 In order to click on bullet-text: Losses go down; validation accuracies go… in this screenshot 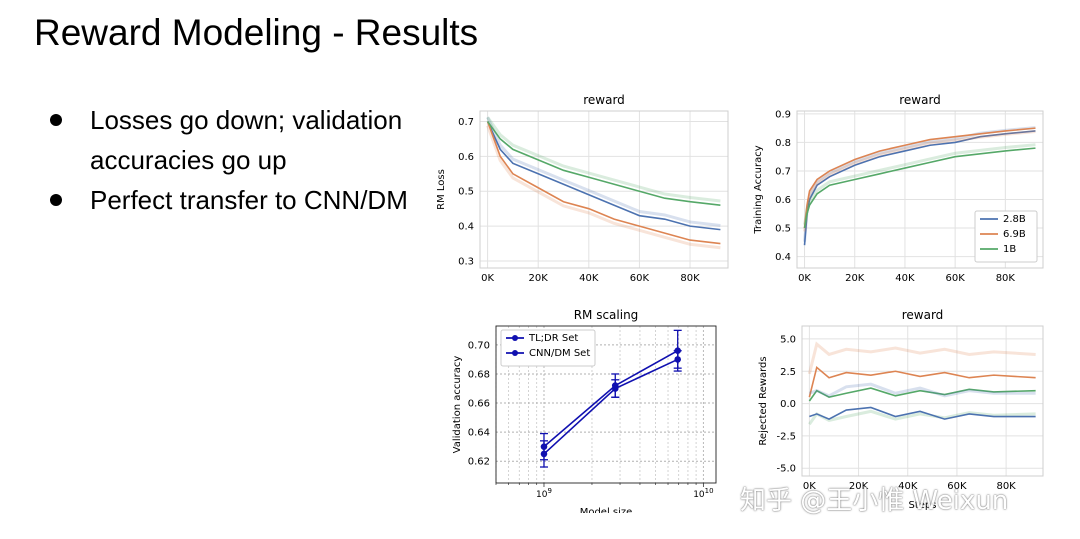, I will do `click(246, 140)`.